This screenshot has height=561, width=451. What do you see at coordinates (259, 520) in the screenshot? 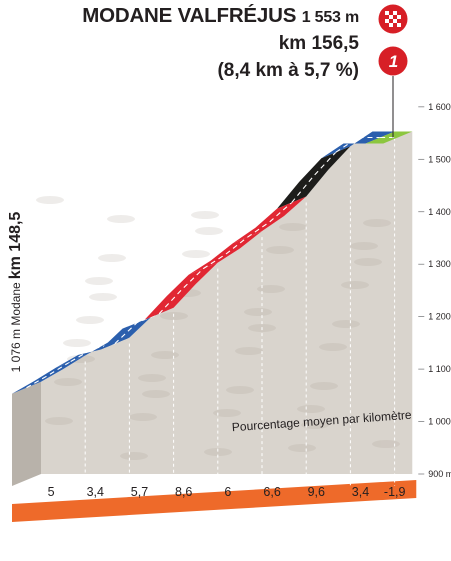
I see `x-tick-label: 5` at bounding box center [259, 520].